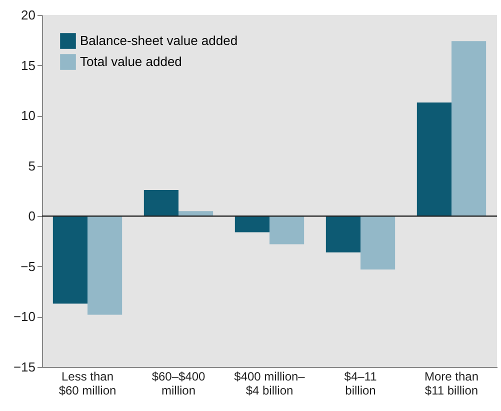 Image resolution: width=501 pixels, height=411 pixels. Describe the element at coordinates (28, 15) in the screenshot. I see `y-tick-label: 20` at that location.